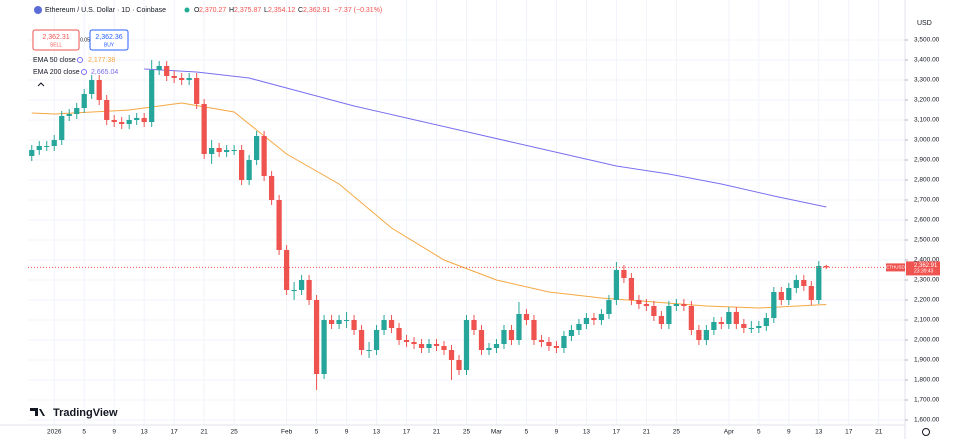 This screenshot has width=978, height=439. What do you see at coordinates (41, 84) in the screenshot?
I see `collapse-icon` at bounding box center [41, 84].